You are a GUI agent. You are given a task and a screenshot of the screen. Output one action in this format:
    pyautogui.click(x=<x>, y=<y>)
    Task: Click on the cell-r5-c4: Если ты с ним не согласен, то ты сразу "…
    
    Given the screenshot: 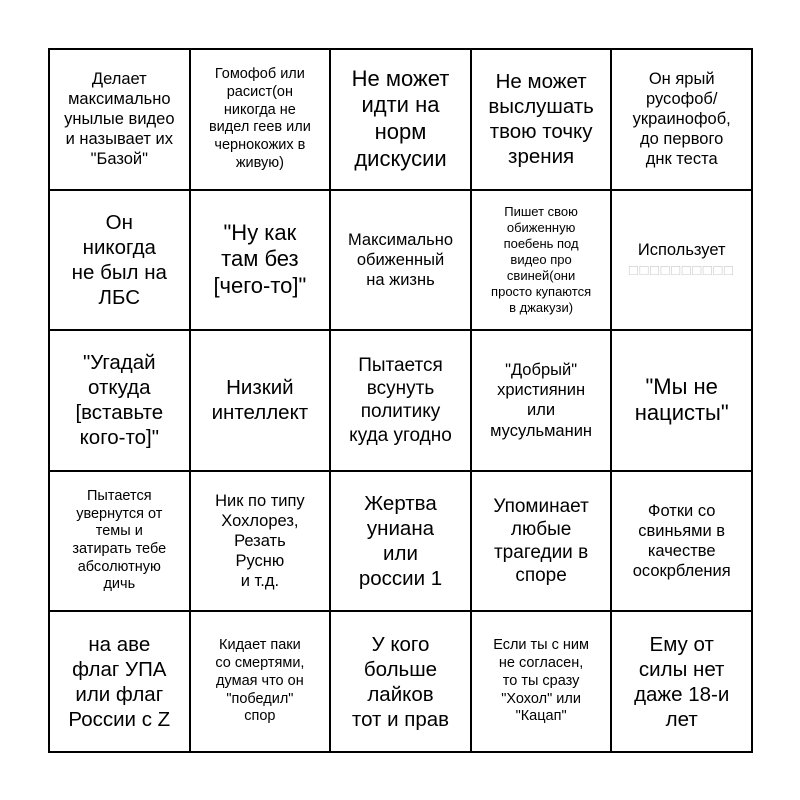 What is the action you would take?
    pyautogui.click(x=541, y=681)
    